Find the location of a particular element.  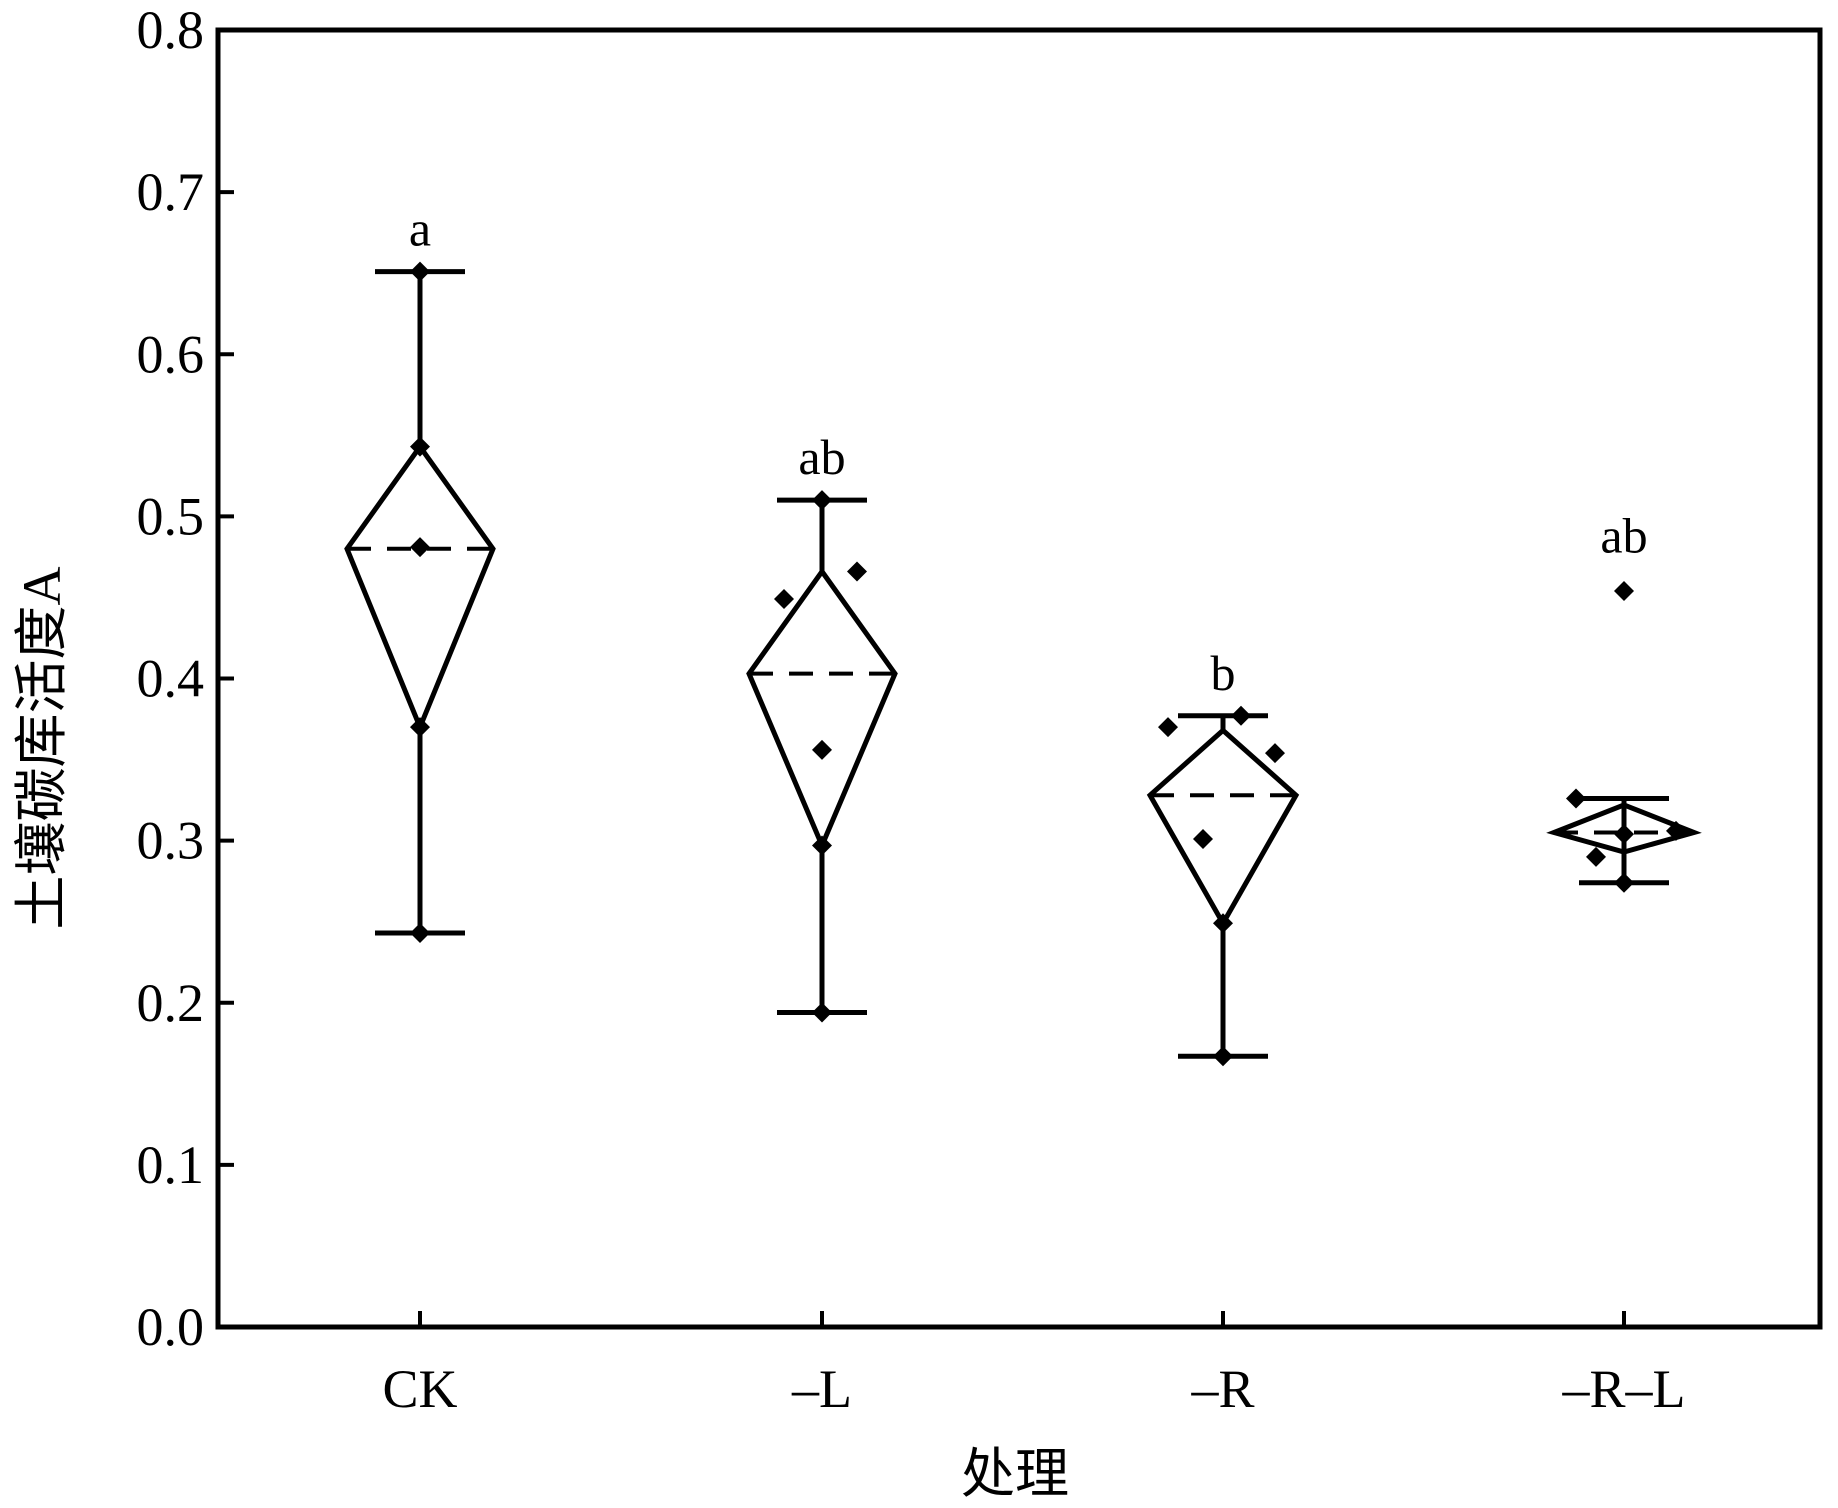

y-tick-label: 0.7 is located at coordinates (171, 192).